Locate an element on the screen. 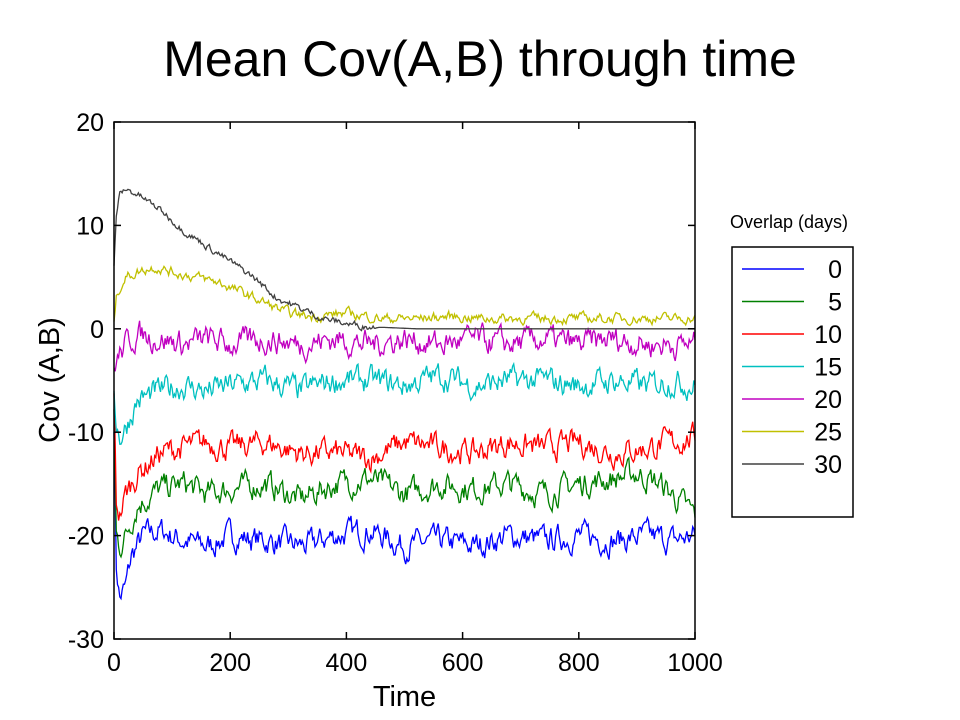 The image size is (960, 720). legend-label-0: 0 is located at coordinates (835, 270).